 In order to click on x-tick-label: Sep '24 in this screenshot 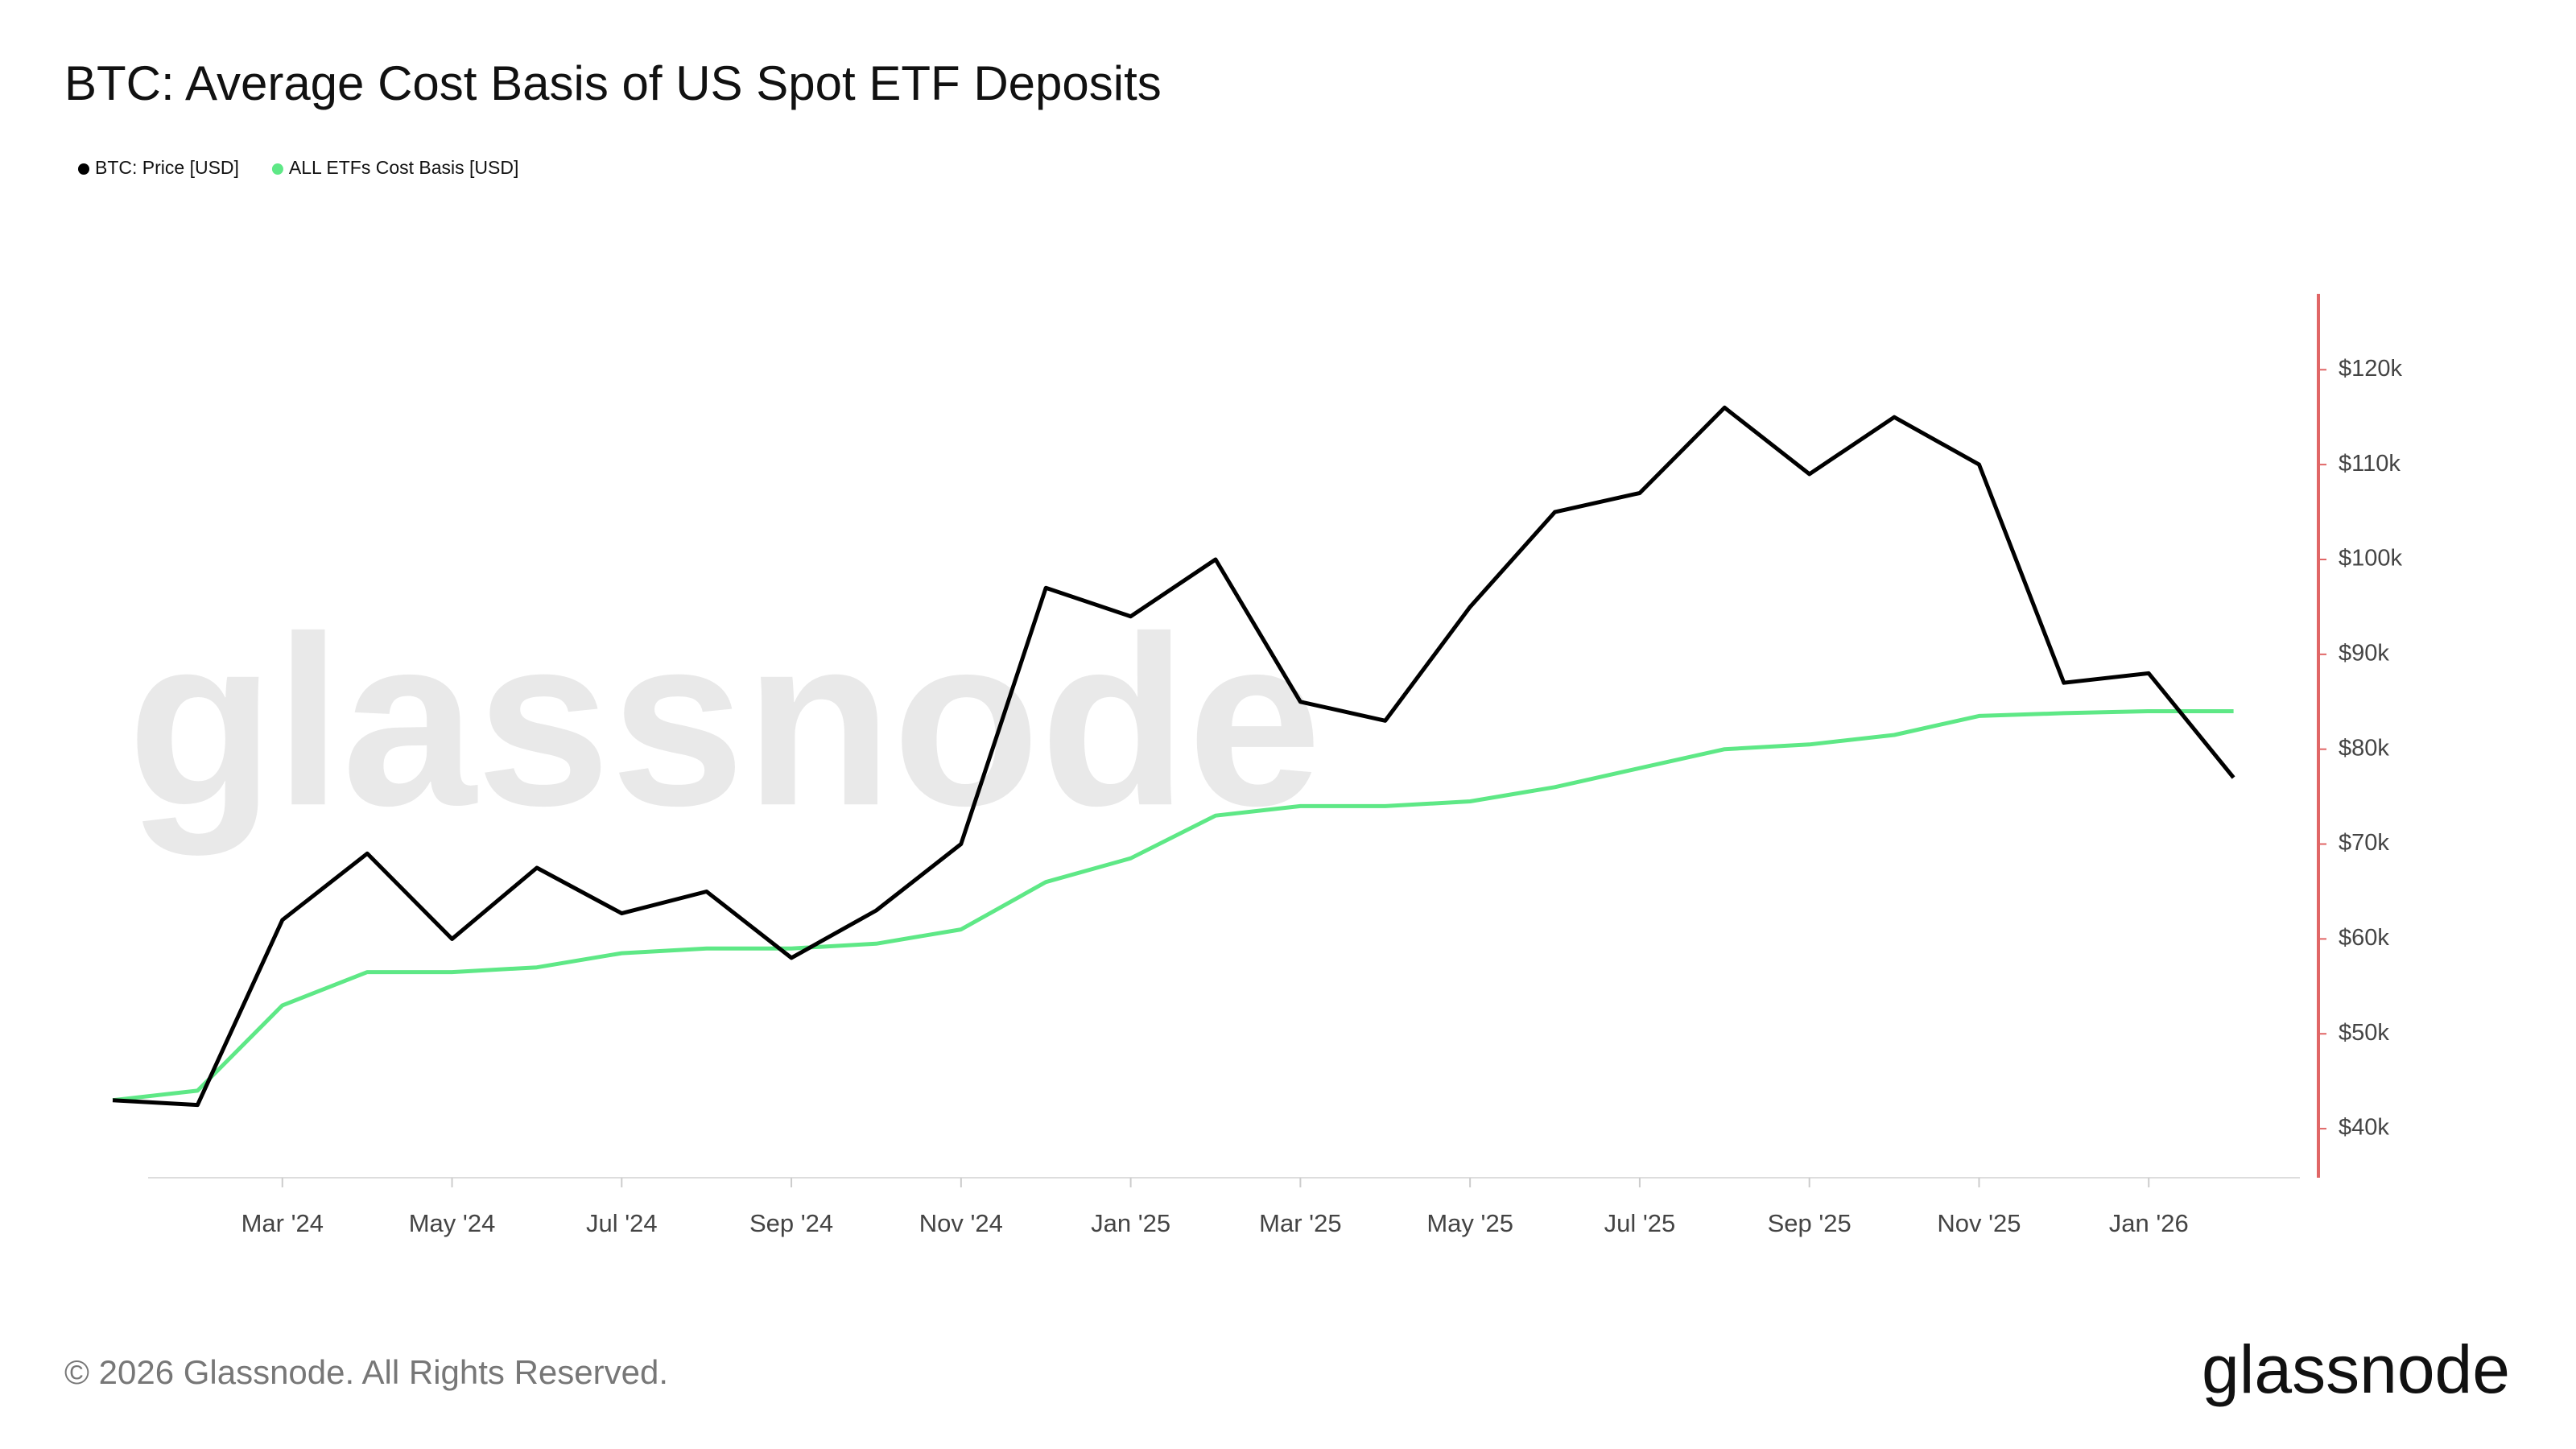, I will do `click(791, 1223)`.